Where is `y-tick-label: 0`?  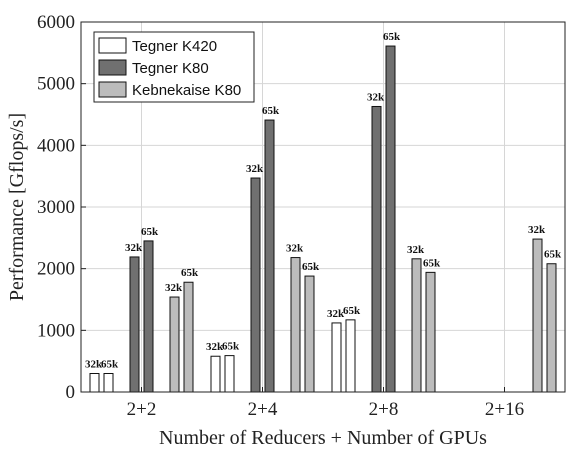 y-tick-label: 0 is located at coordinates (71, 392).